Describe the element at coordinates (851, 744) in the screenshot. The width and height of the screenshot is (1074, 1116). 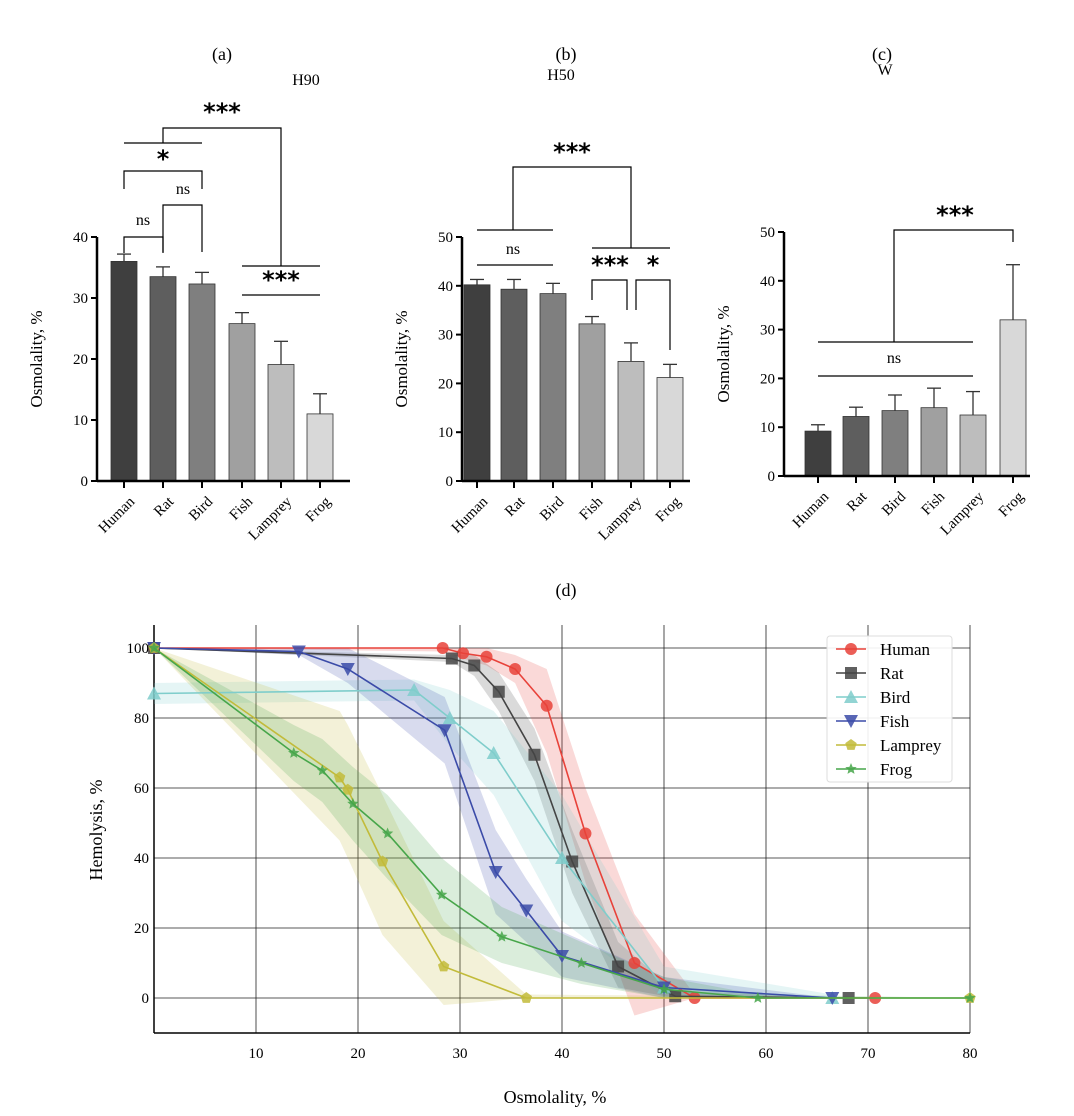
I see `legend-marker-lamprey` at that location.